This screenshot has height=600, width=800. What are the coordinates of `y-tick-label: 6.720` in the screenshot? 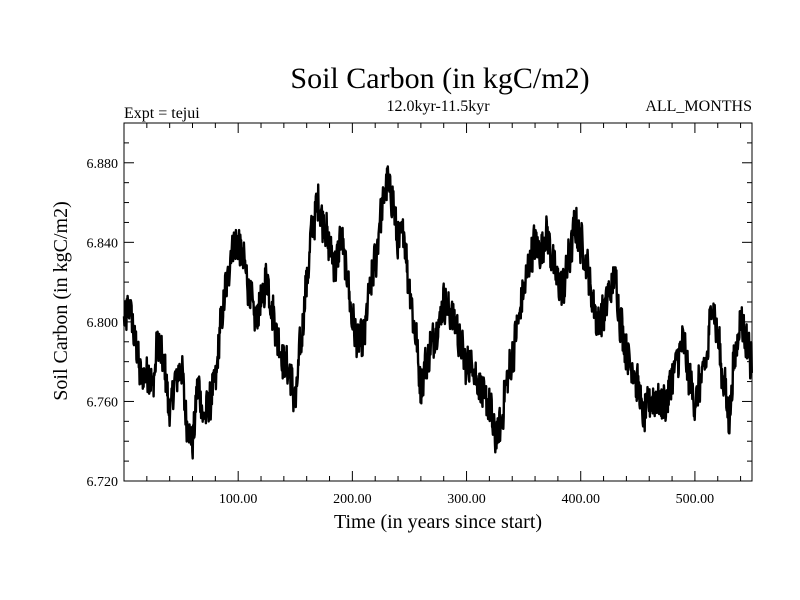 It's located at (103, 482).